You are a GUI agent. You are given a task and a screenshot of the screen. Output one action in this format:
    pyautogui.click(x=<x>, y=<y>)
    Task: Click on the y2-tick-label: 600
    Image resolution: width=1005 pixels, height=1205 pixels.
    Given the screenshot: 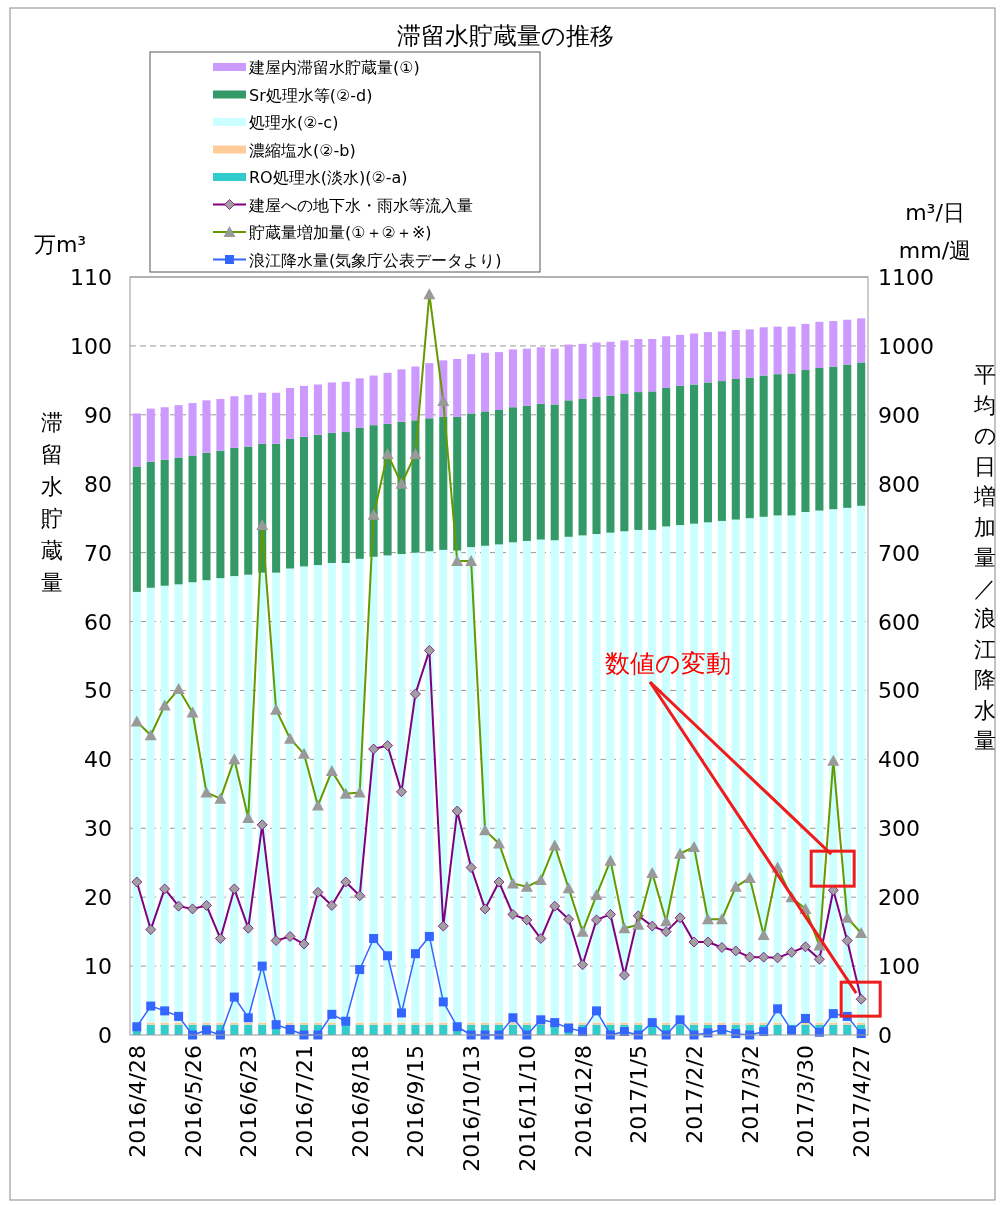 What is the action you would take?
    pyautogui.click(x=899, y=622)
    